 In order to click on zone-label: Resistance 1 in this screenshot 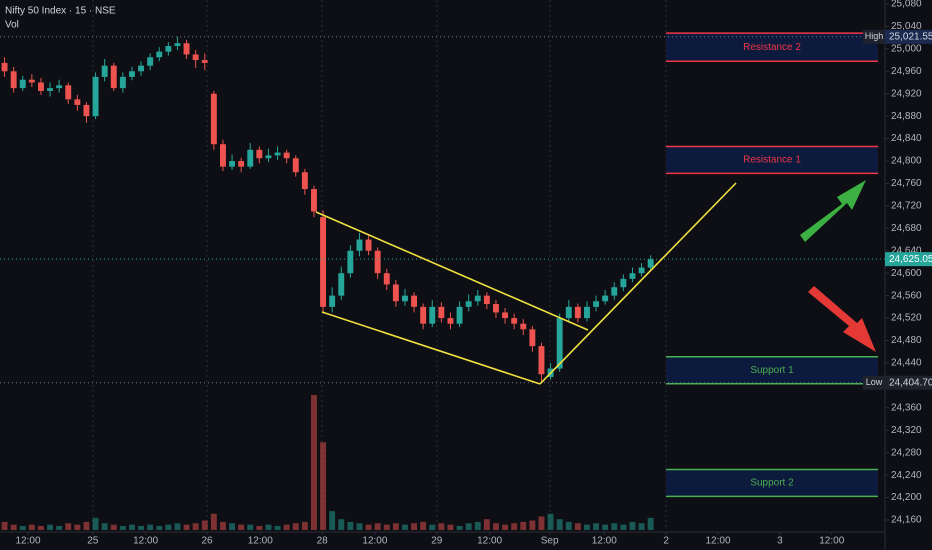, I will do `click(772, 160)`.